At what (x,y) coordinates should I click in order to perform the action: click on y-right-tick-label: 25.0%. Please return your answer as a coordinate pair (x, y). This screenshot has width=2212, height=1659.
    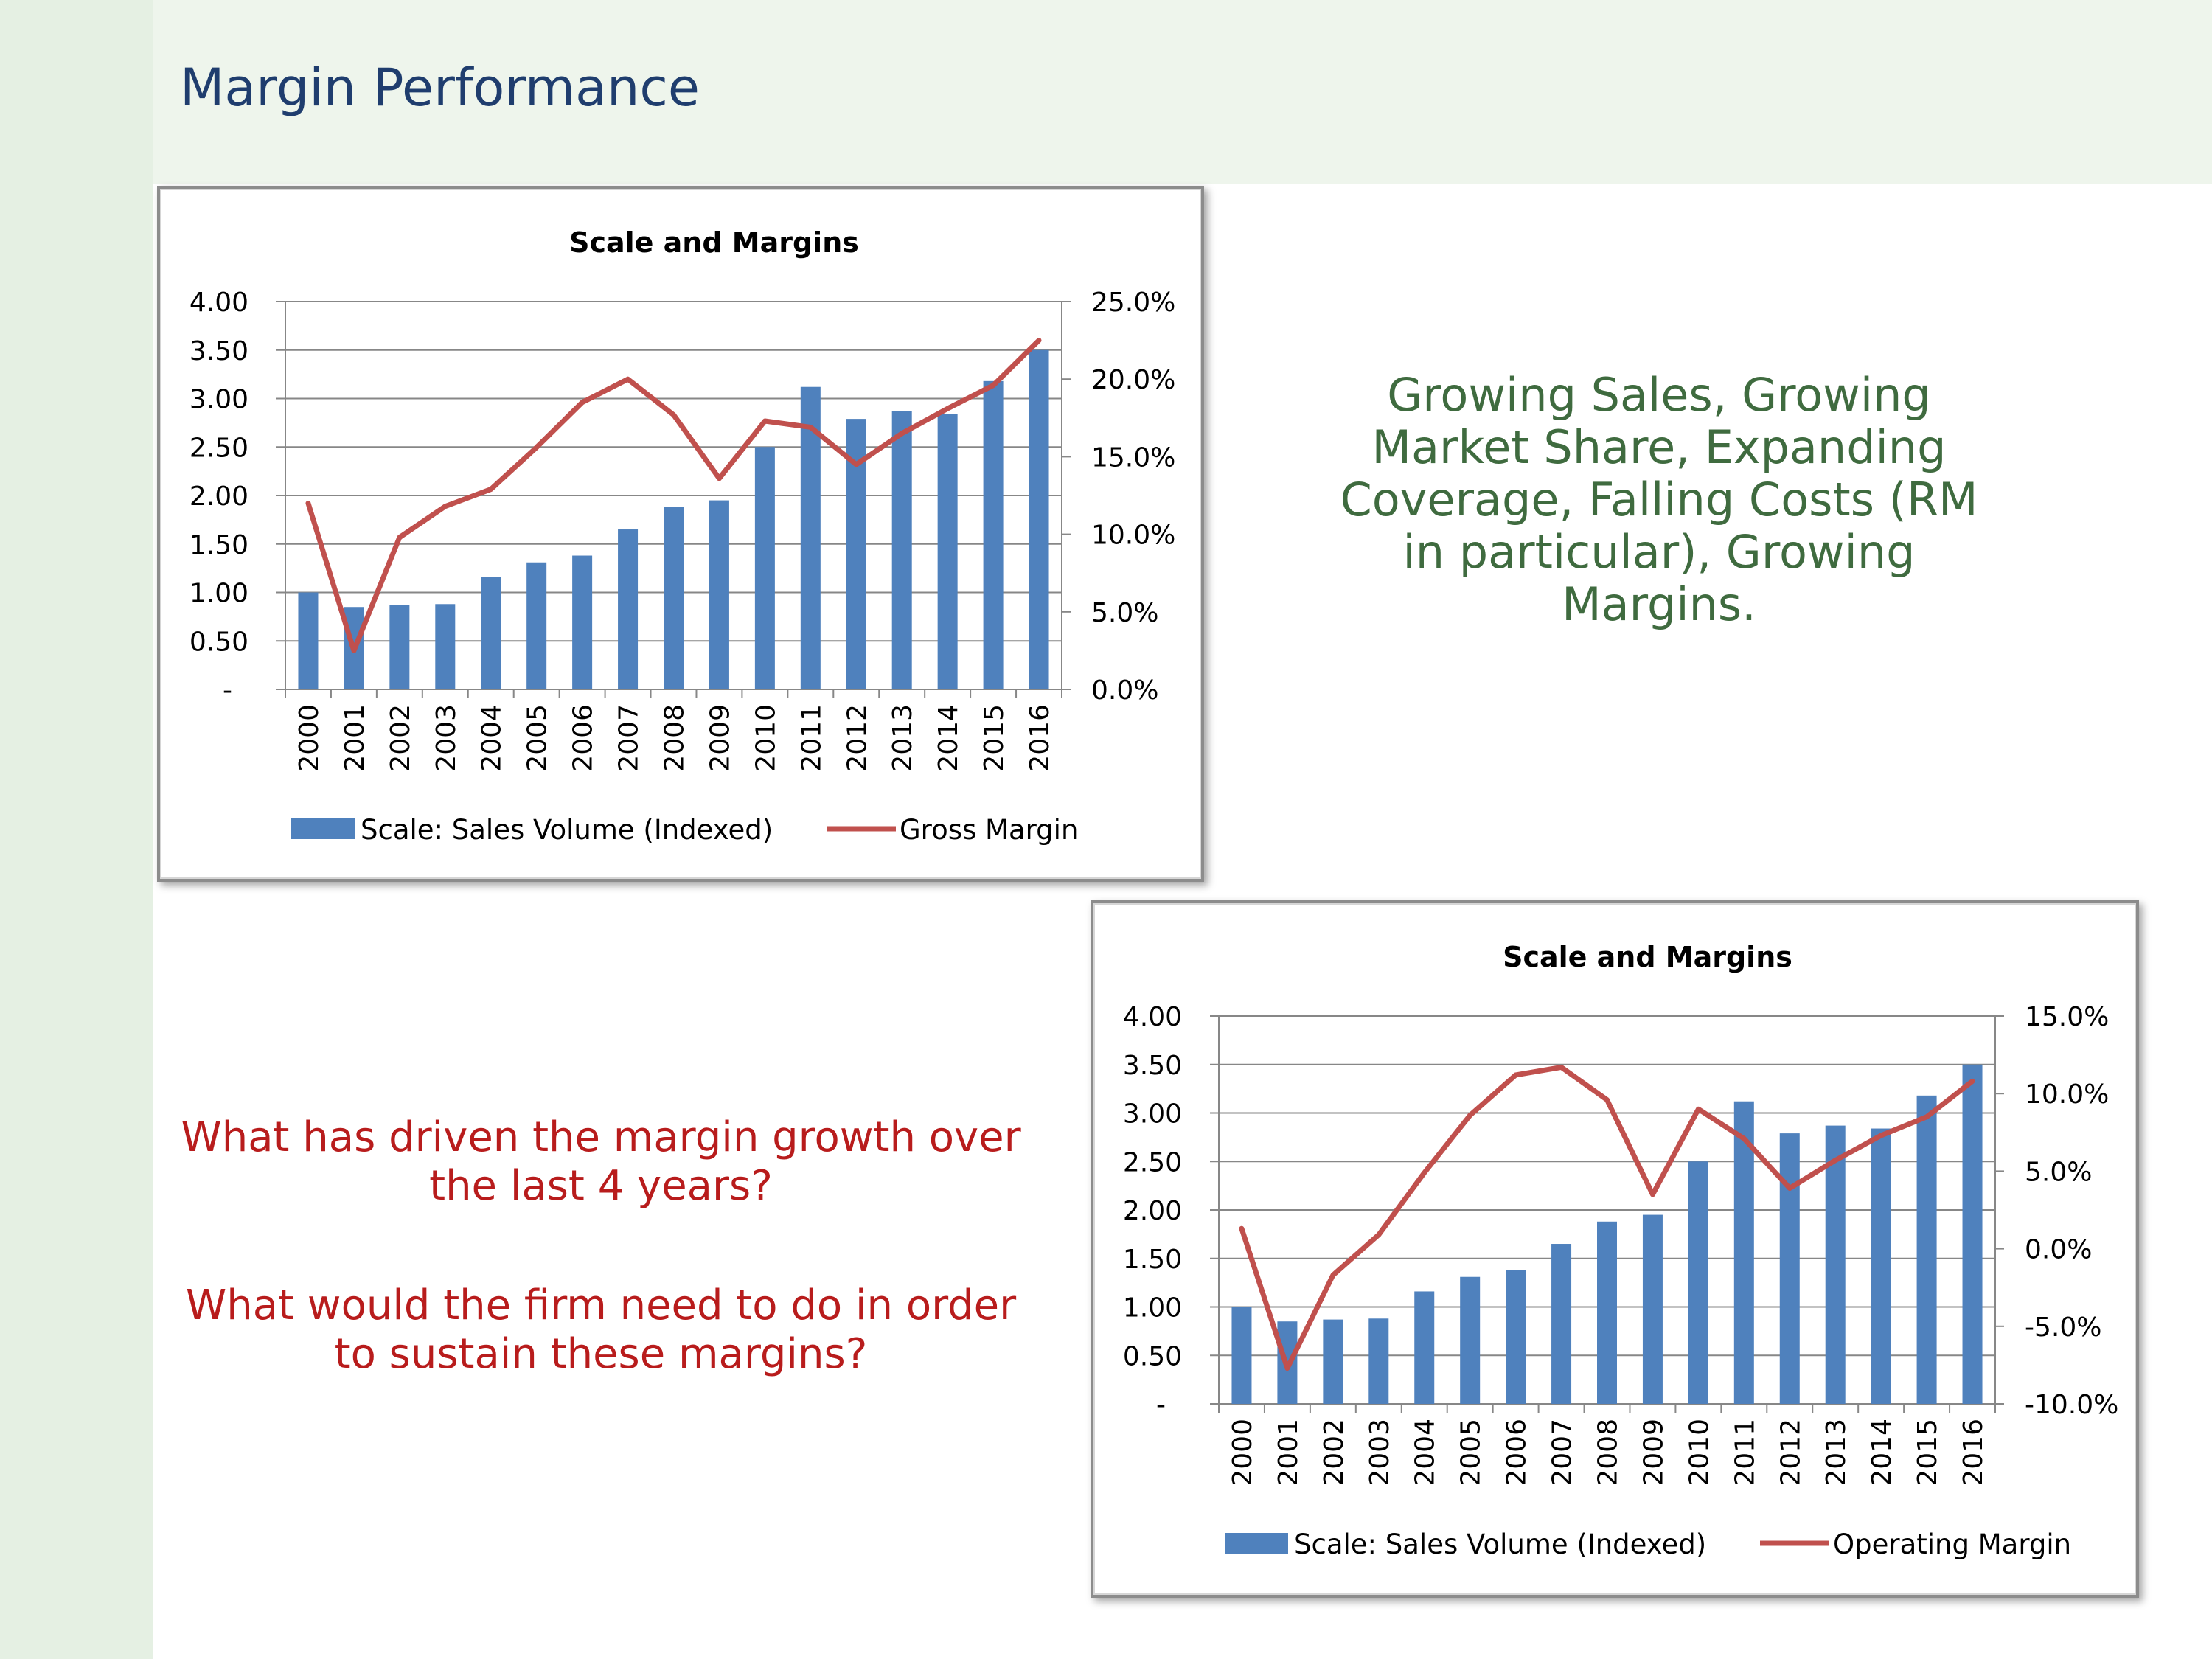
    Looking at the image, I should click on (1133, 303).